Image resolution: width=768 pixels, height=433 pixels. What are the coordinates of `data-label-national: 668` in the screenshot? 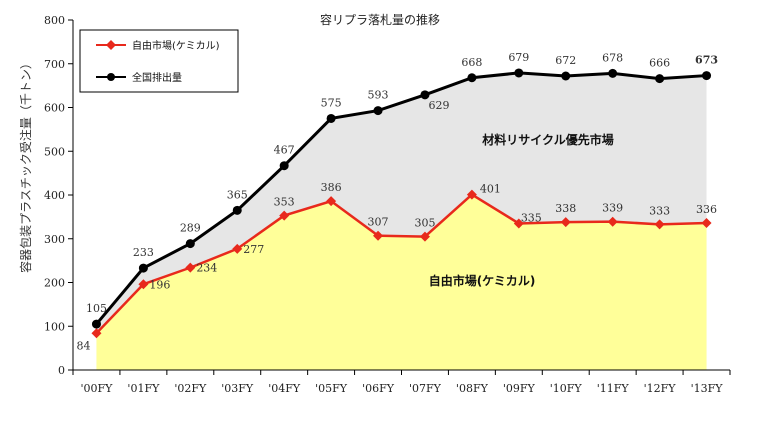 It's located at (471, 62).